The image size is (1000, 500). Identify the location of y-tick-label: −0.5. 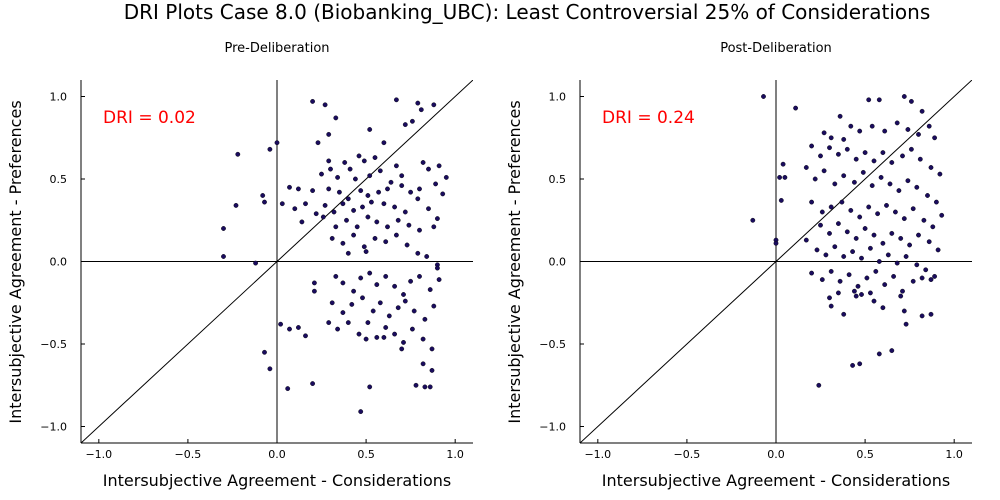
(552, 344).